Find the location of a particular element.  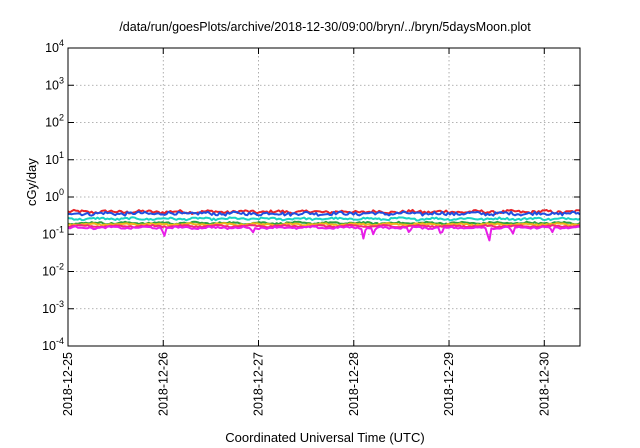

x-tick-label: 2018-12-28 is located at coordinates (354, 384).